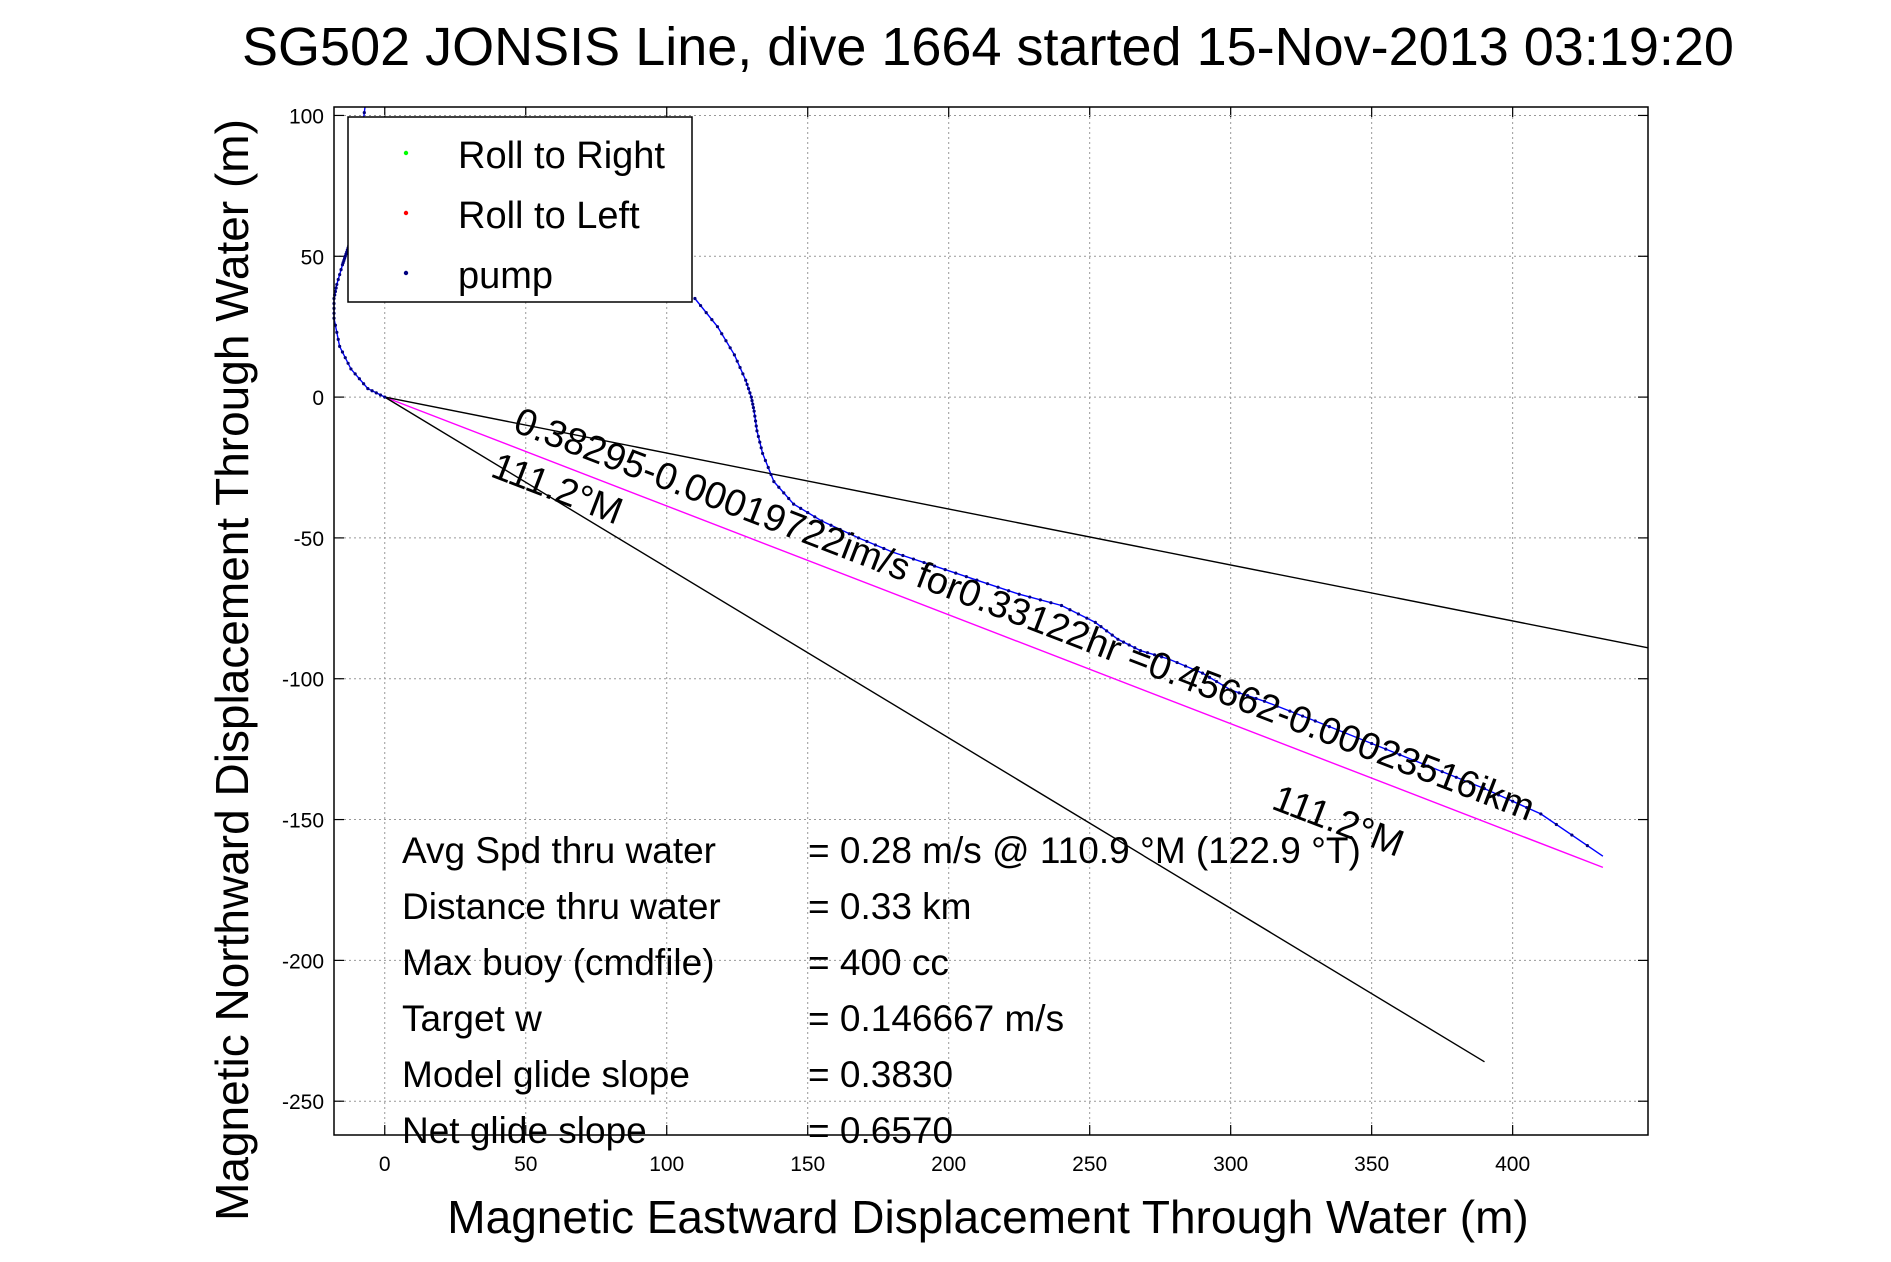  I want to click on legend-label: Roll to Right, so click(561, 156).